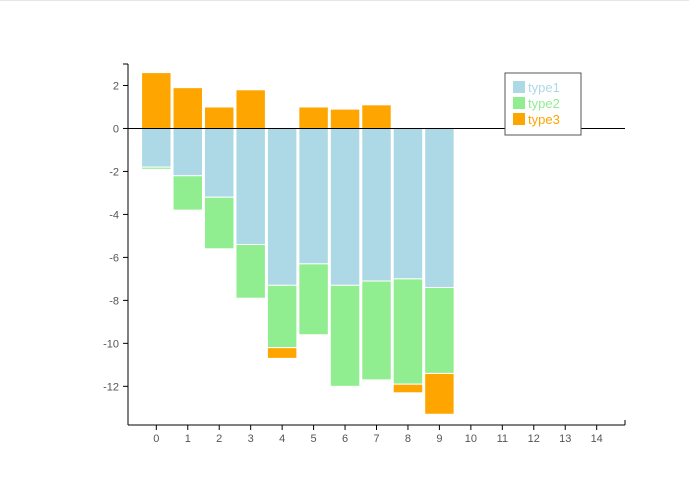  What do you see at coordinates (251, 439) in the screenshot?
I see `x-tick-label: 3` at bounding box center [251, 439].